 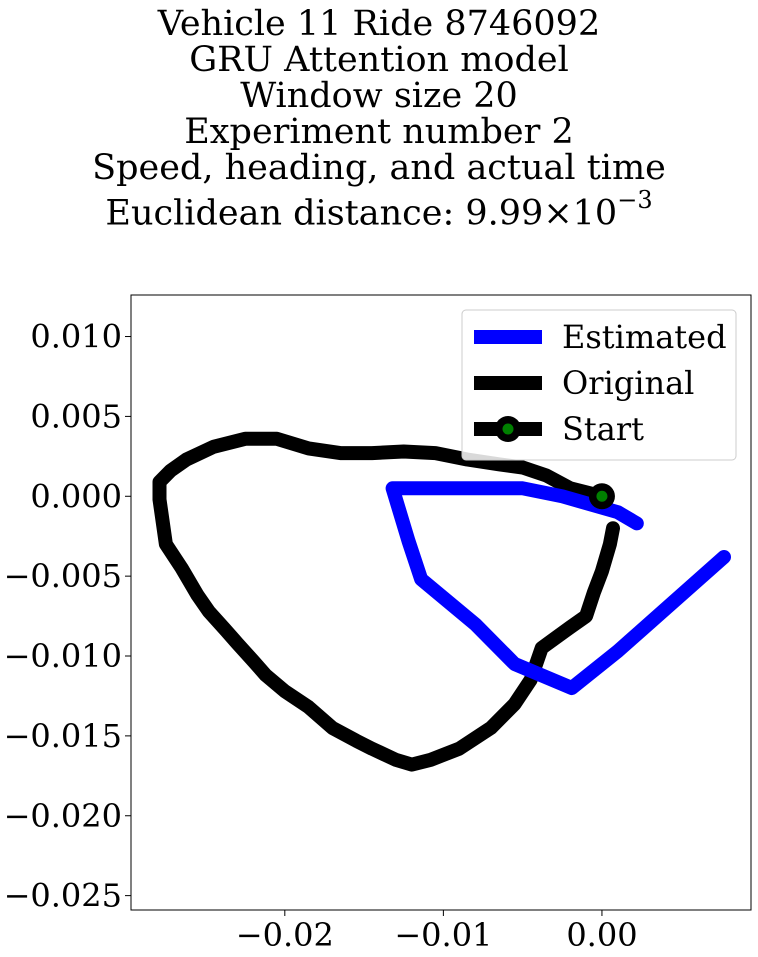 I want to click on legend-label-estimated: Estimated, so click(x=644, y=337).